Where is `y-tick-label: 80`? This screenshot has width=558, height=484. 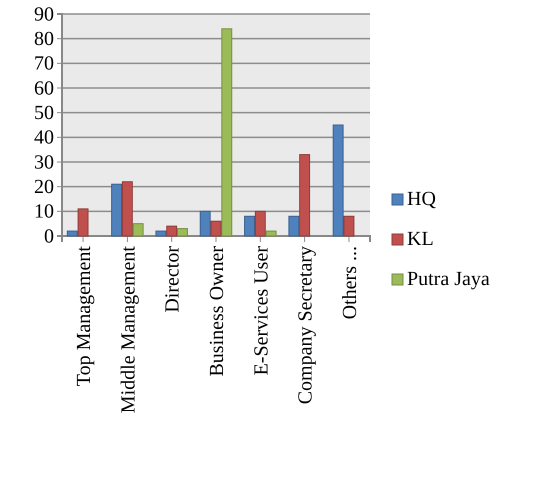
y-tick-label: 80 is located at coordinates (44, 39).